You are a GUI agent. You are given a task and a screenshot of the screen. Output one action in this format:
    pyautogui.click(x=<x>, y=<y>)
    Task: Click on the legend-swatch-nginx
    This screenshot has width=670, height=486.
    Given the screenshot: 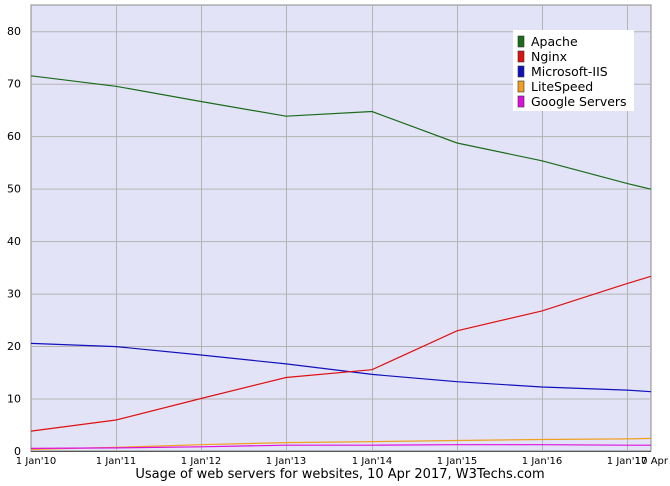 What is the action you would take?
    pyautogui.click(x=521, y=56)
    